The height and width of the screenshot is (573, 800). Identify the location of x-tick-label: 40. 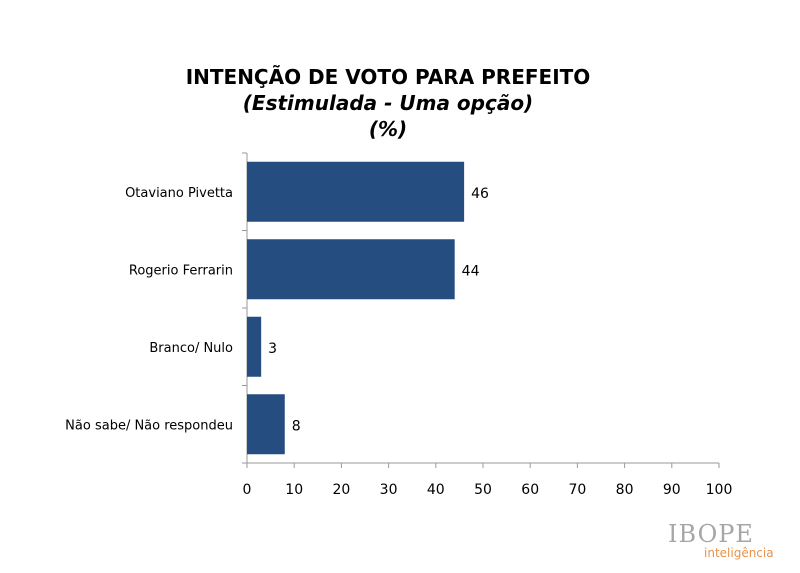
(436, 490).